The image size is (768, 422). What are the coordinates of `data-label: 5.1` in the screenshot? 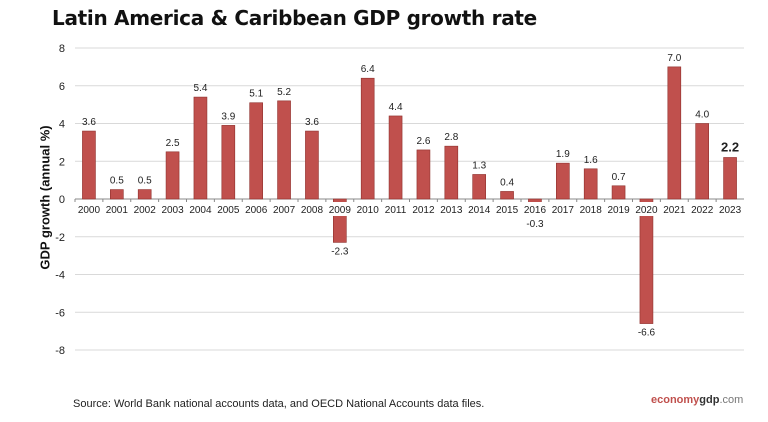 It's located at (256, 94).